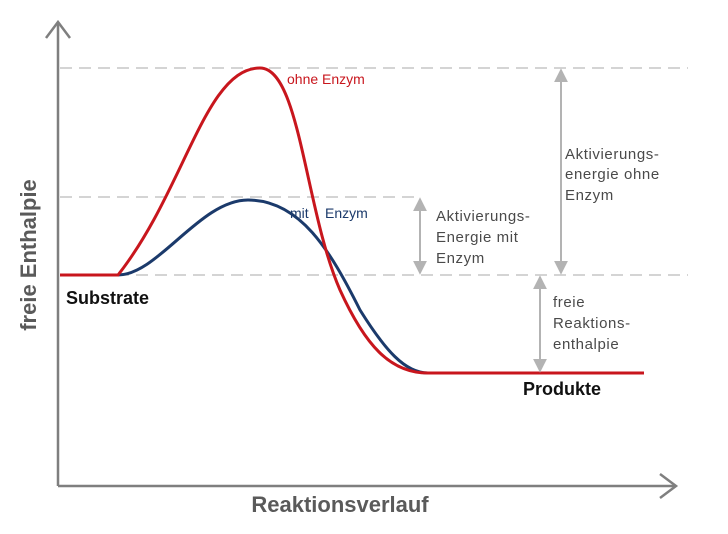 This screenshot has height=534, width=728. I want to click on y-axis, so click(58, 252).